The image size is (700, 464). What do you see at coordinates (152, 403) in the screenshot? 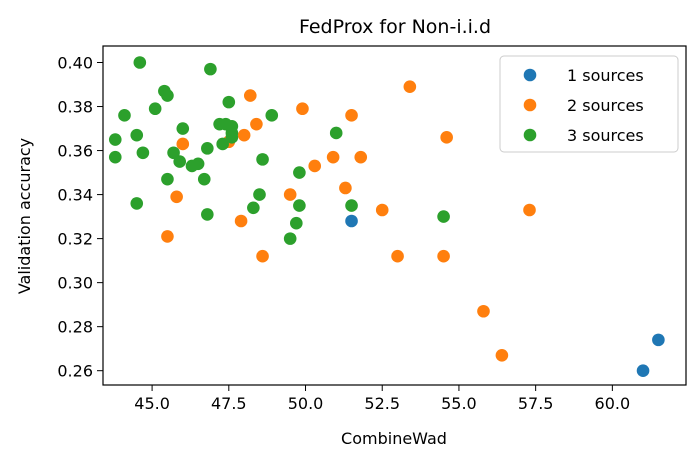
I see `x-tick-label: 45.0` at bounding box center [152, 403].